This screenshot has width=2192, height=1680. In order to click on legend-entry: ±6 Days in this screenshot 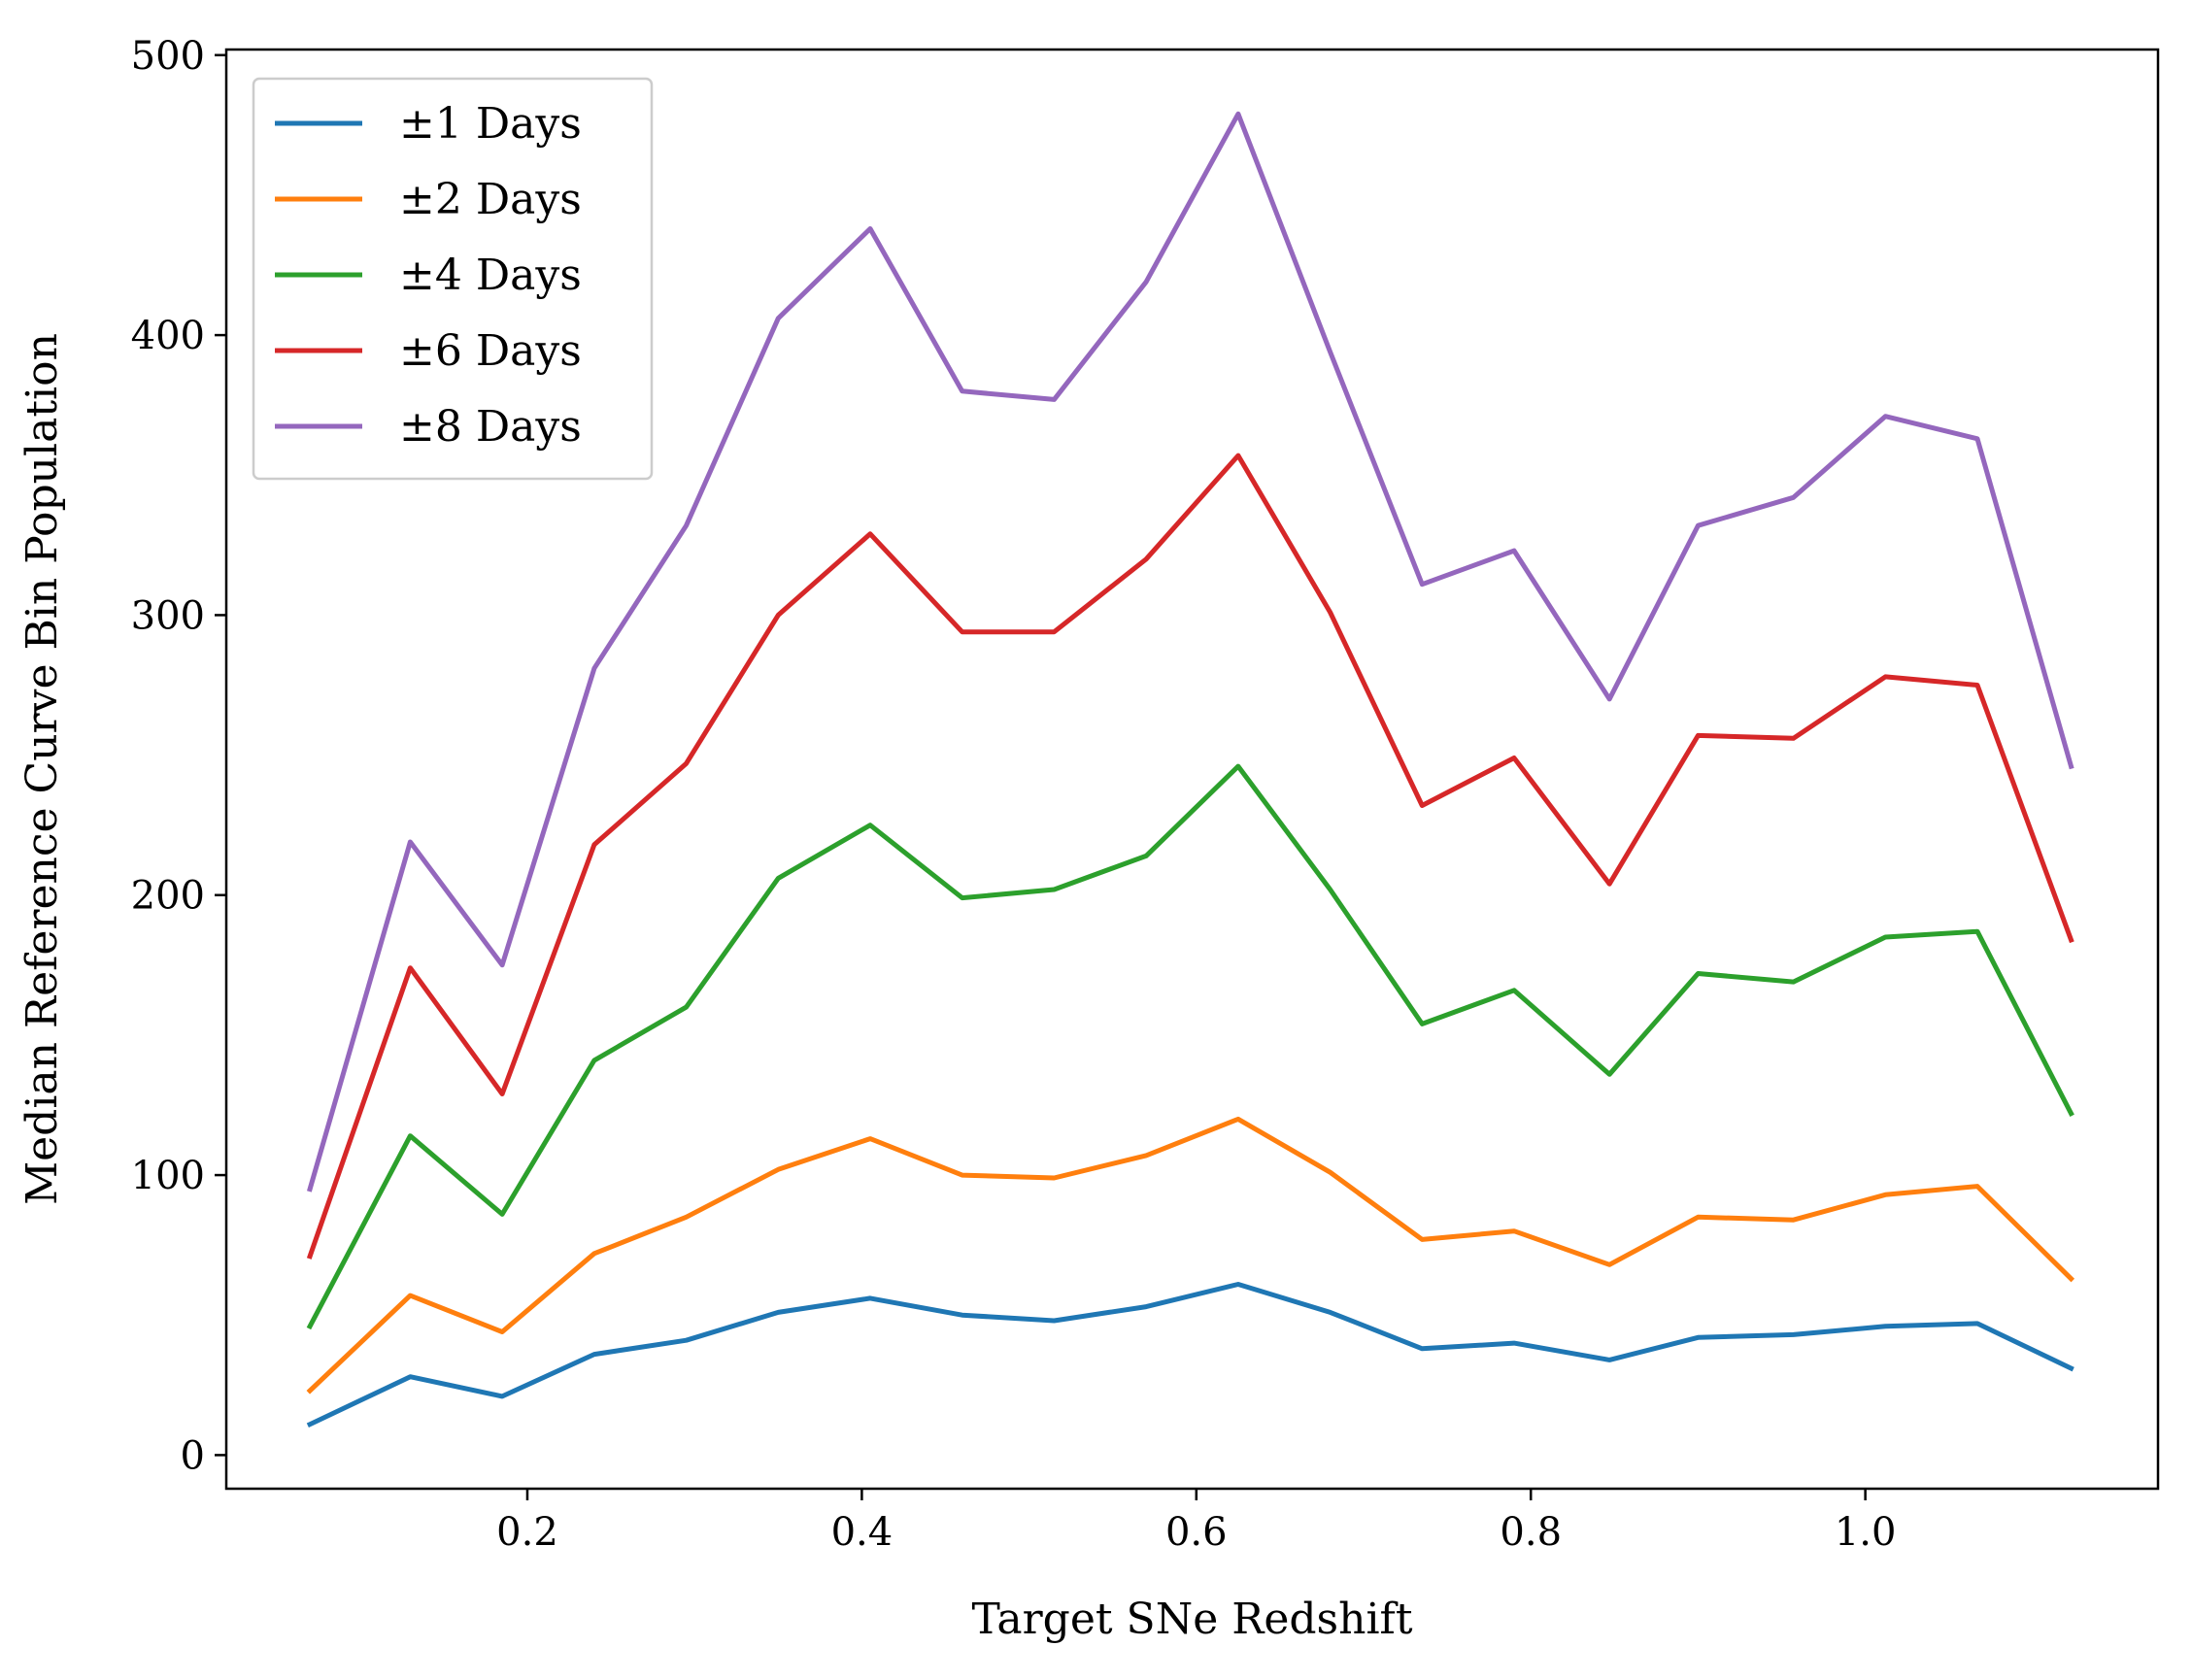, I will do `click(491, 351)`.